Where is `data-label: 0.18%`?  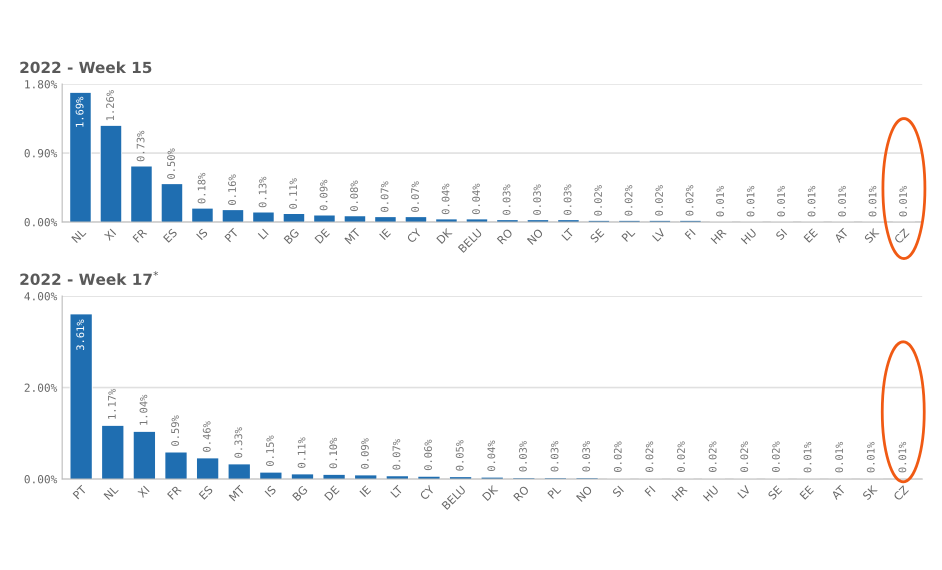 data-label: 0.18% is located at coordinates (202, 188).